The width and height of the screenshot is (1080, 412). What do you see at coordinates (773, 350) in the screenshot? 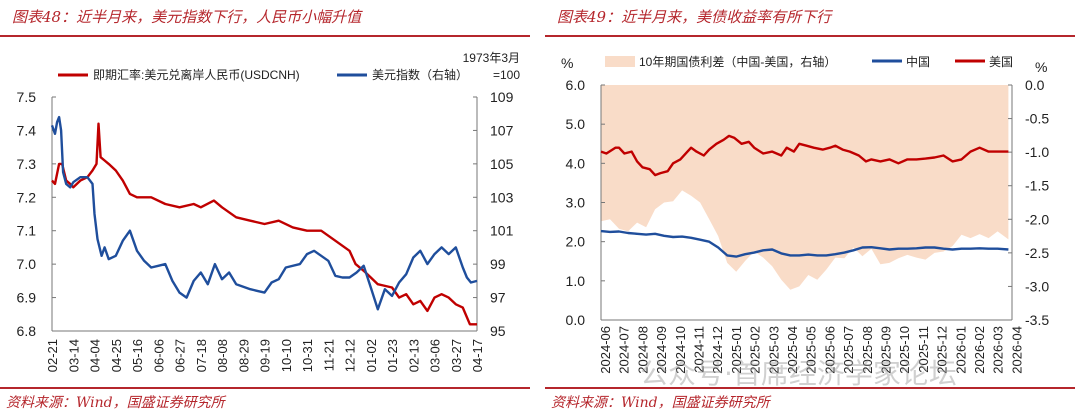
I see `x-tick-label: 2025-03` at bounding box center [773, 350].